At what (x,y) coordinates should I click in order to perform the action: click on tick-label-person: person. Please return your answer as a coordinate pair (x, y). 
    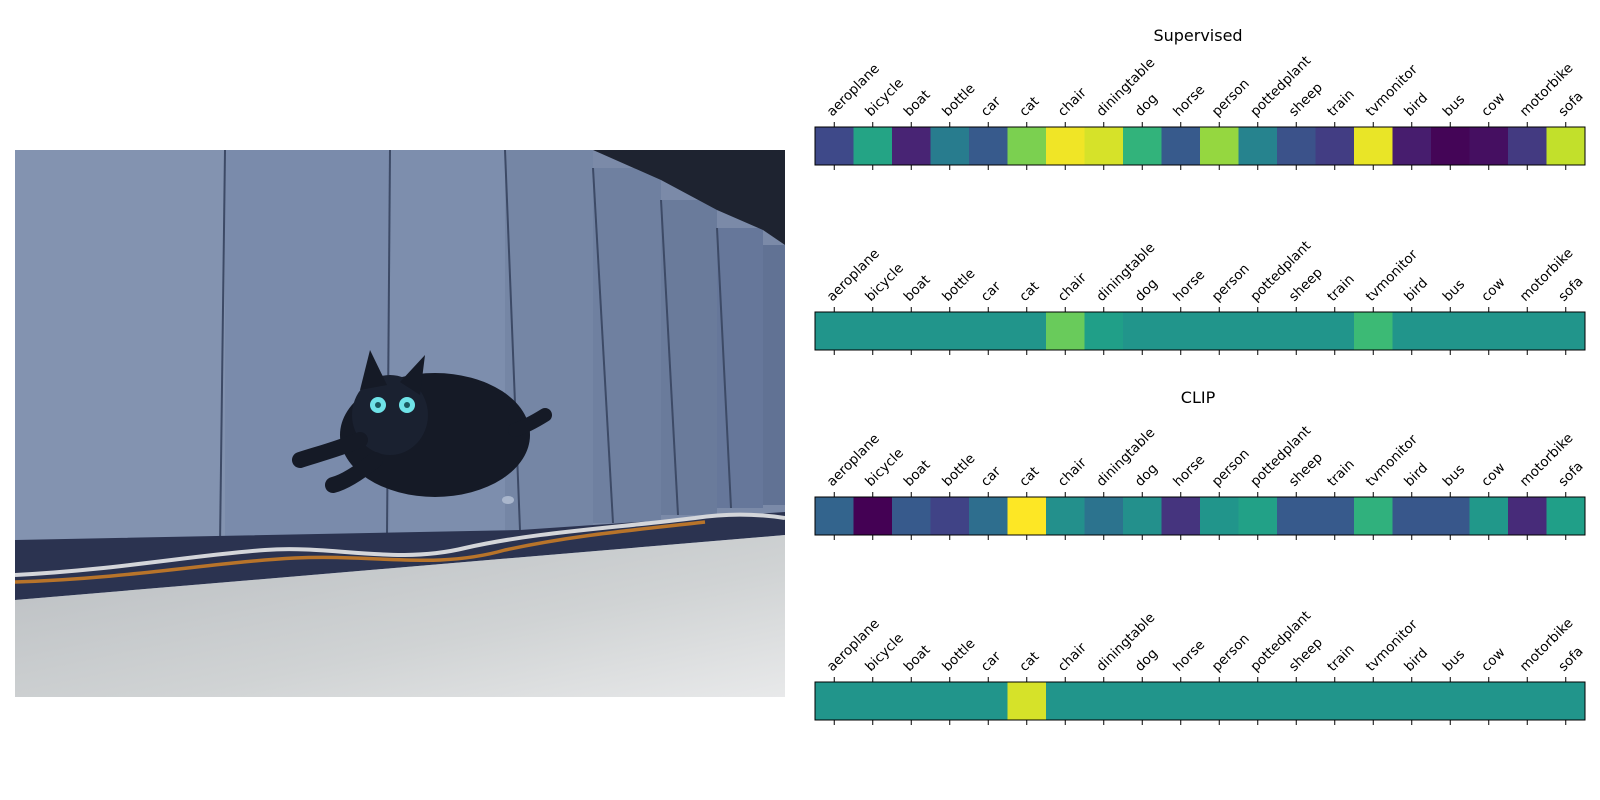
    Looking at the image, I should click on (1231, 468).